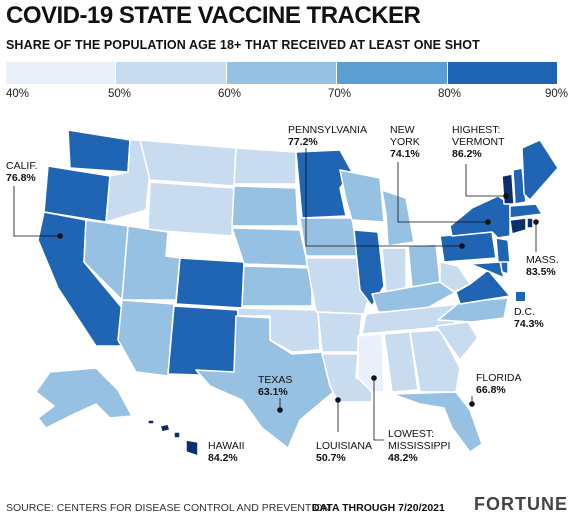 The height and width of the screenshot is (524, 576). What do you see at coordinates (270, 247) in the screenshot?
I see `state-nebraska` at bounding box center [270, 247].